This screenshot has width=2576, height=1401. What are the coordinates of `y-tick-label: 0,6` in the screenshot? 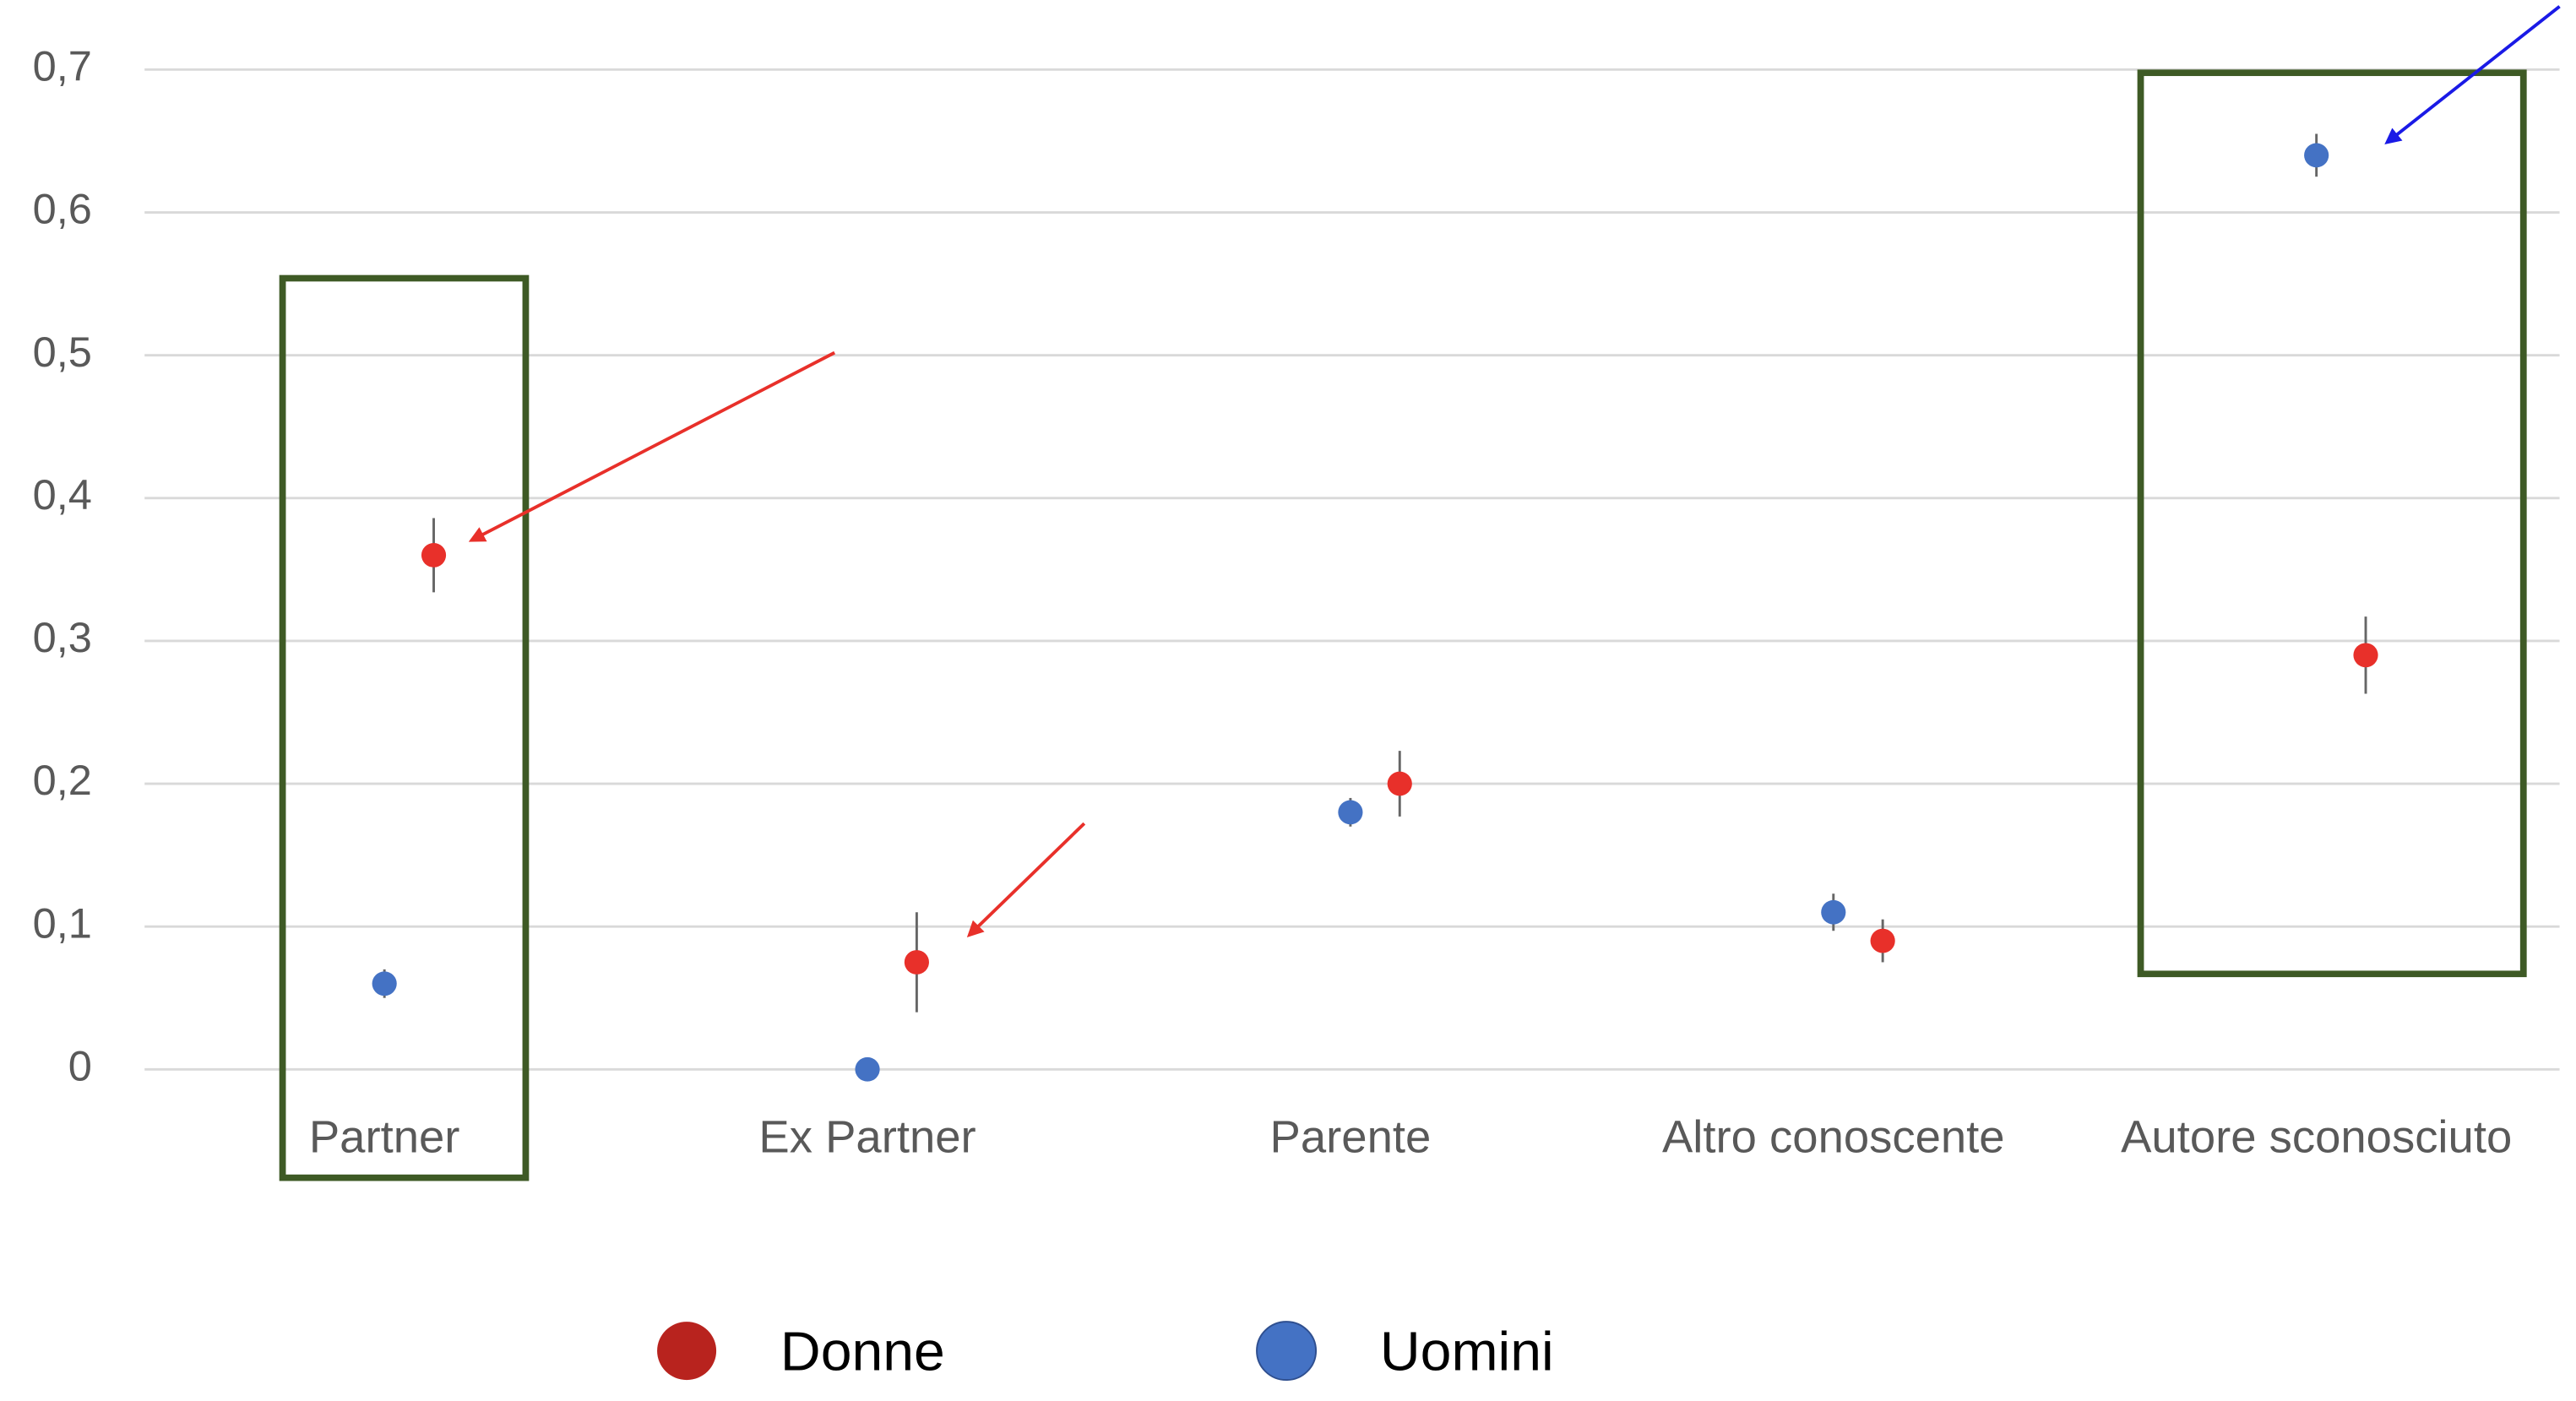 It's located at (62, 209).